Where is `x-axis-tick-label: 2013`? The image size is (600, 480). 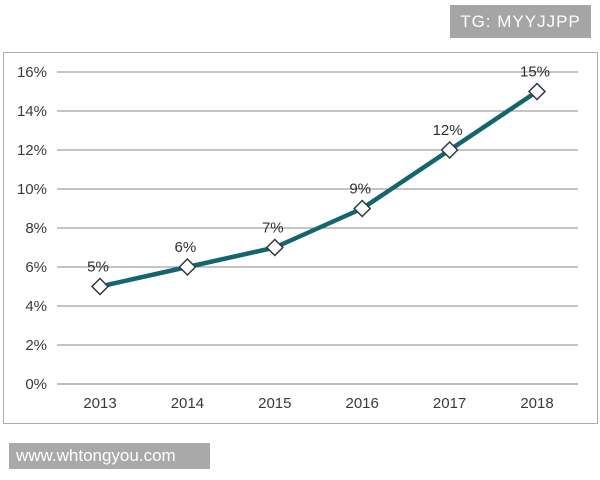
x-axis-tick-label: 2013 is located at coordinates (99, 403).